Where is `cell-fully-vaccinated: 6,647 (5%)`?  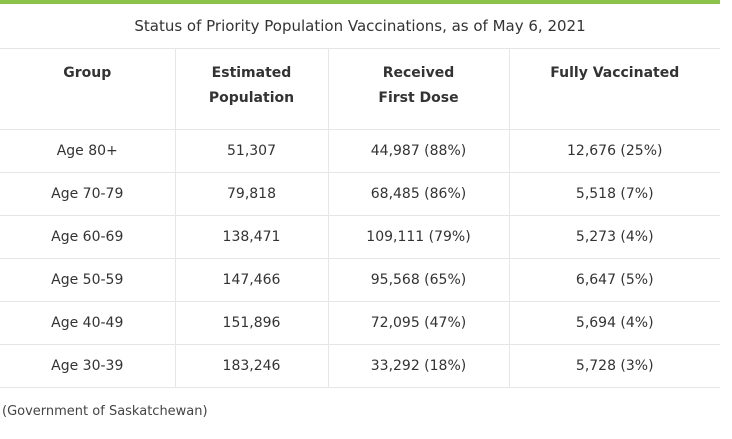 cell-fully-vaccinated: 6,647 (5%) is located at coordinates (614, 280).